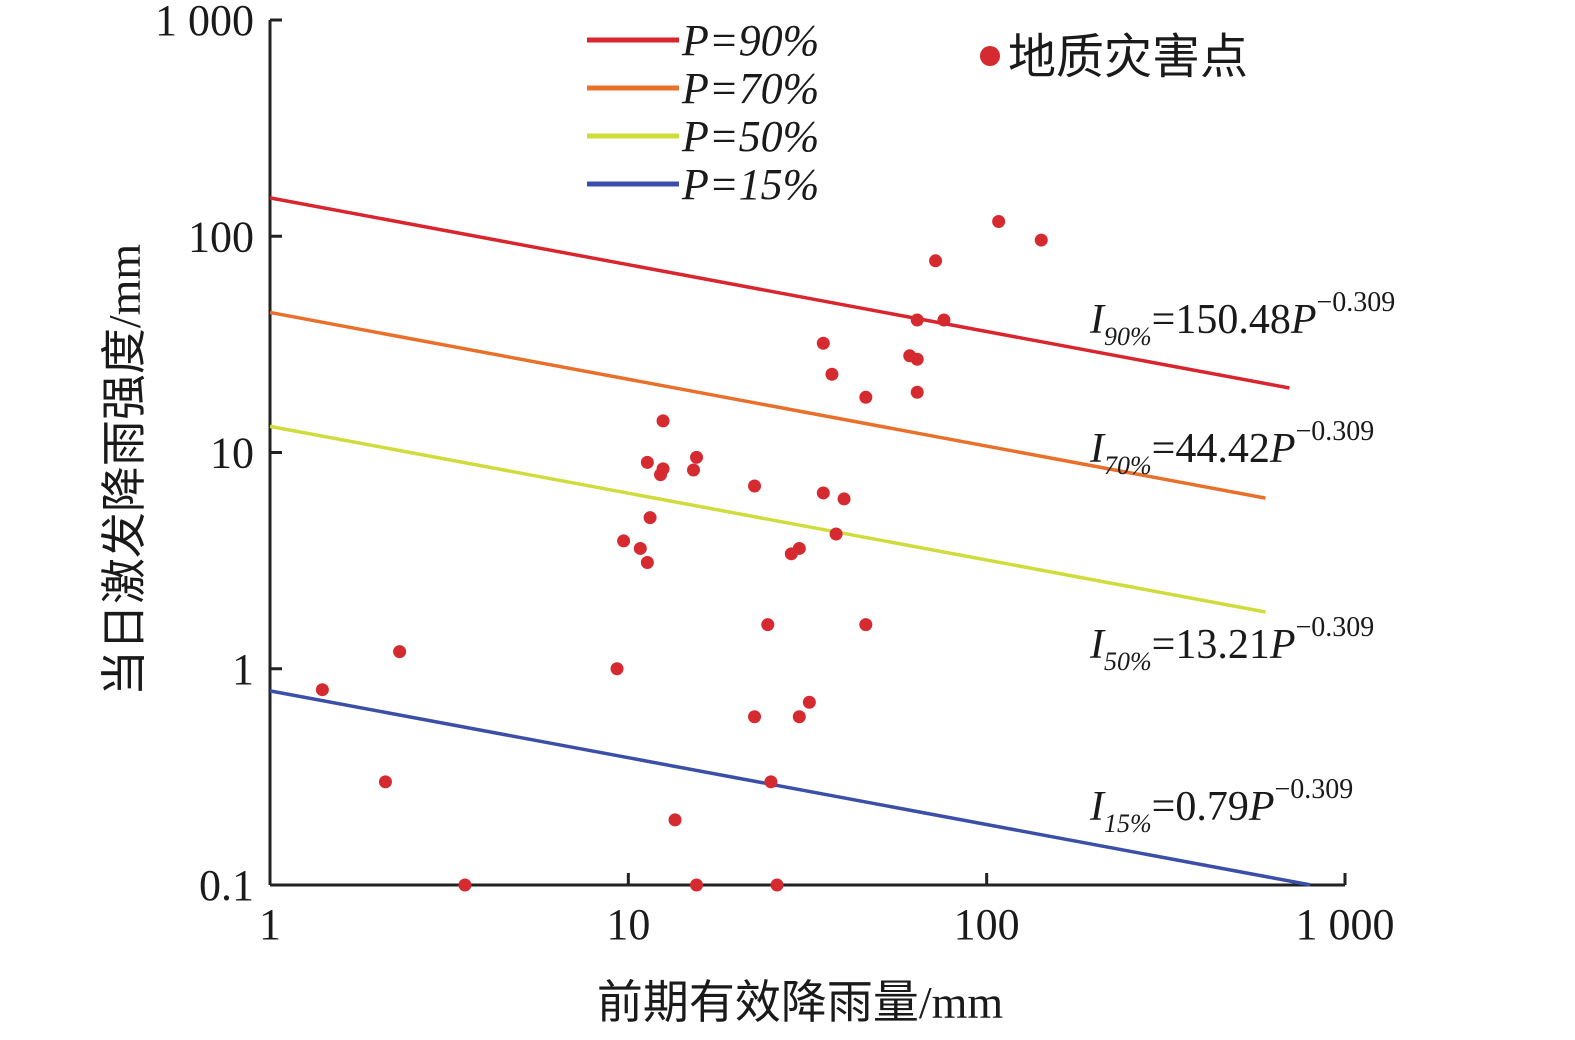  What do you see at coordinates (800, 1002) in the screenshot?
I see `x-axis-label: 前期有效降雨量/mm` at bounding box center [800, 1002].